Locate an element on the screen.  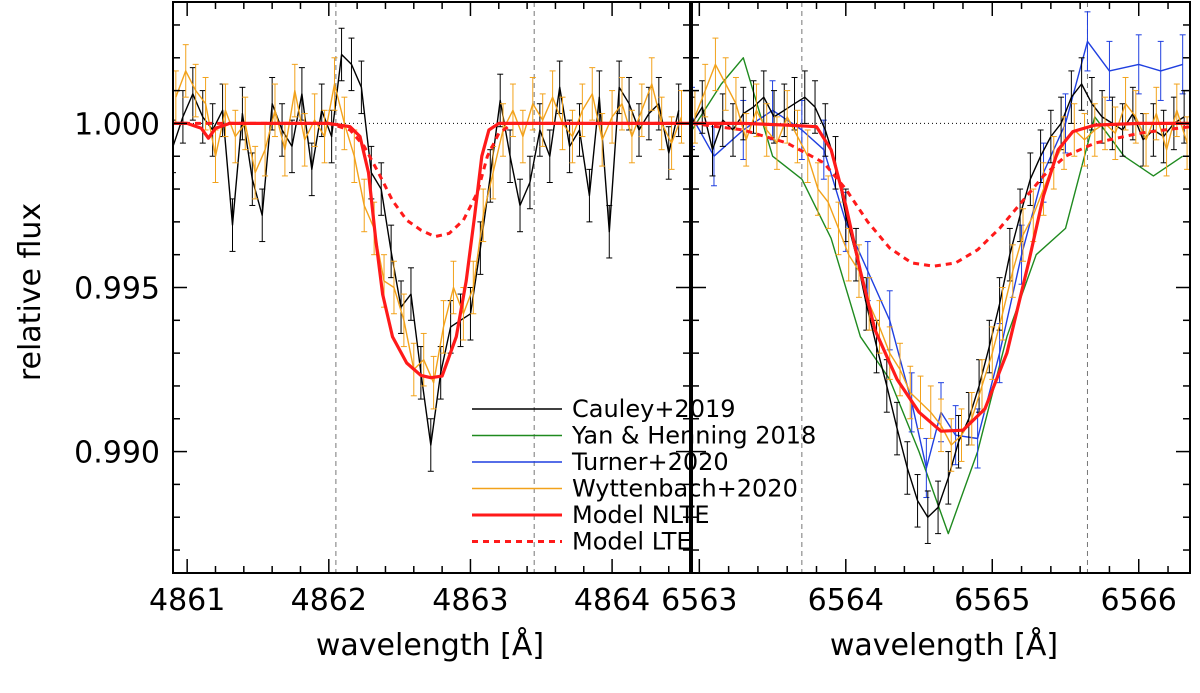
y-tick-label: 1.000 is located at coordinates (117, 124).